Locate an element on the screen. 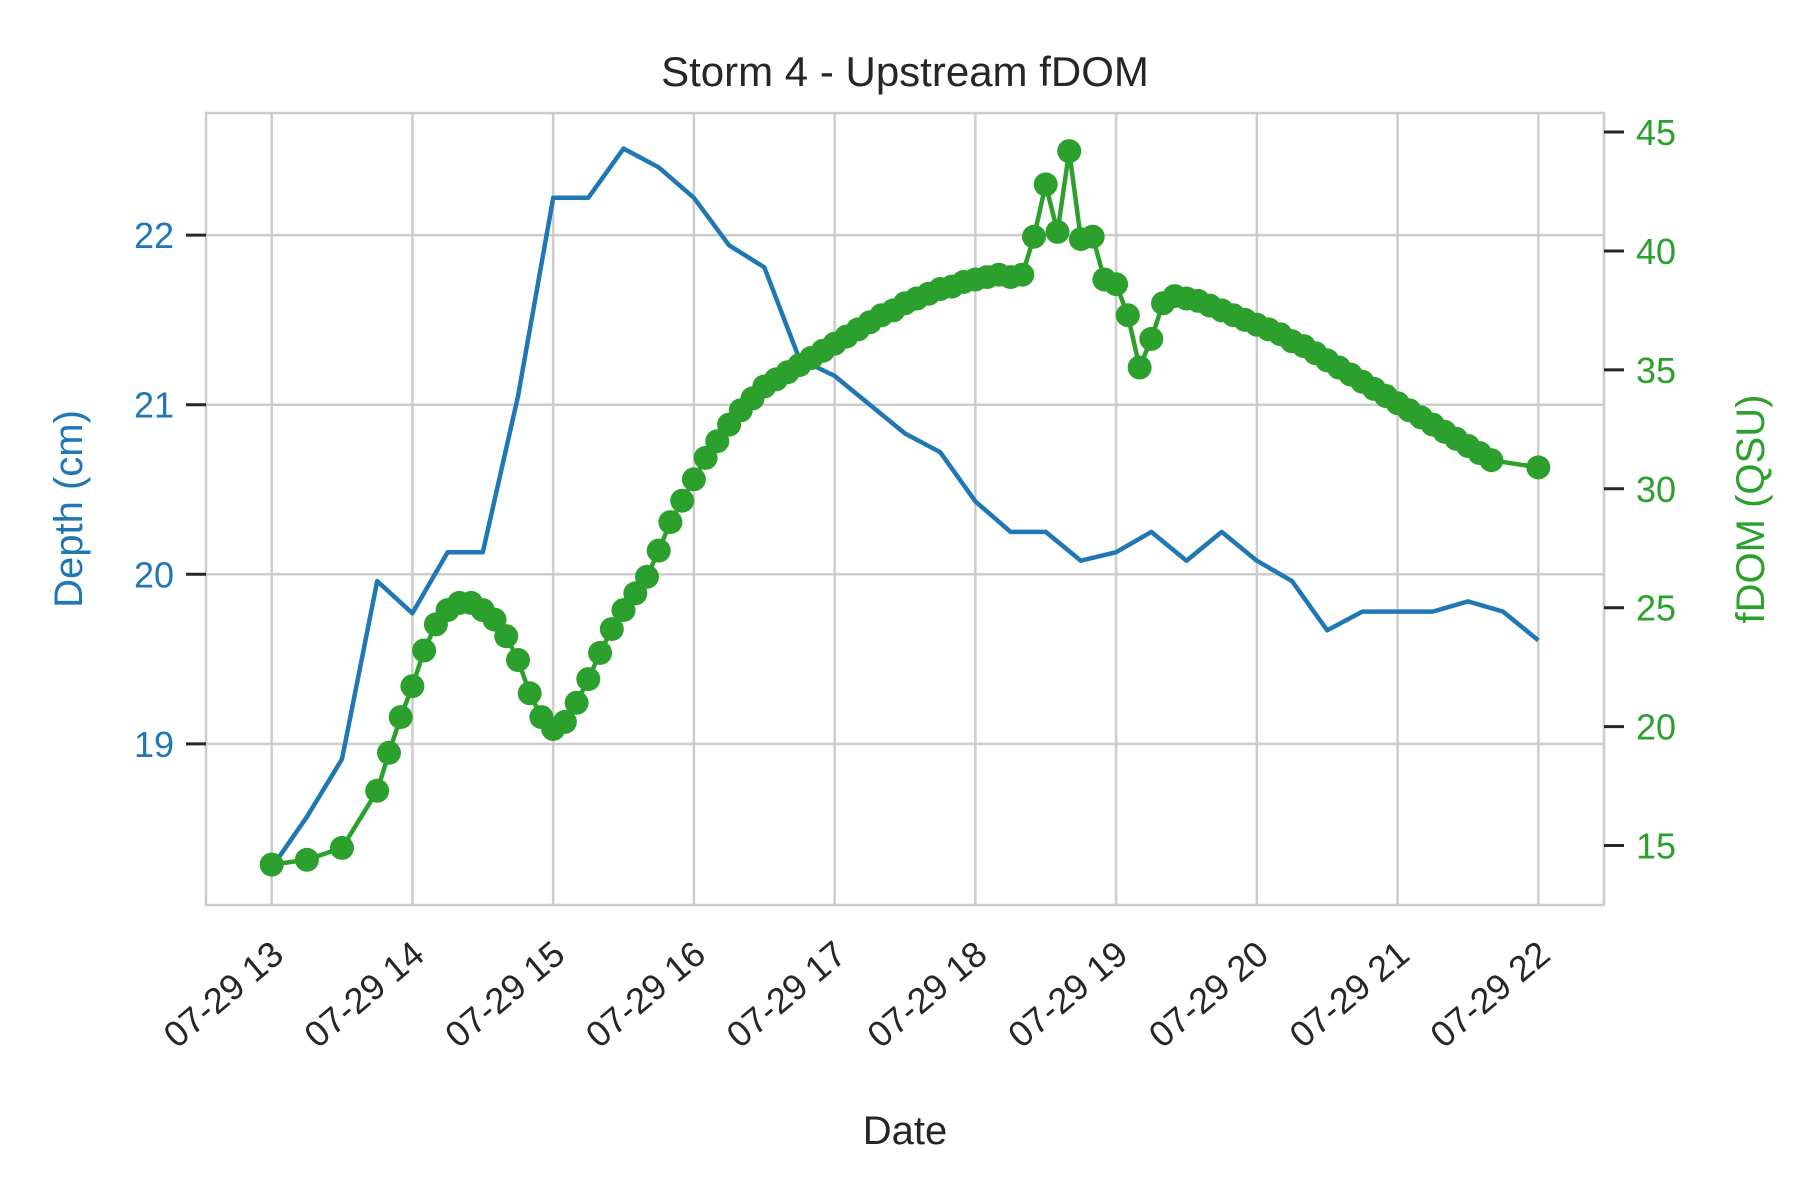  x-tick-label: 07-29 19 is located at coordinates (1067, 994).